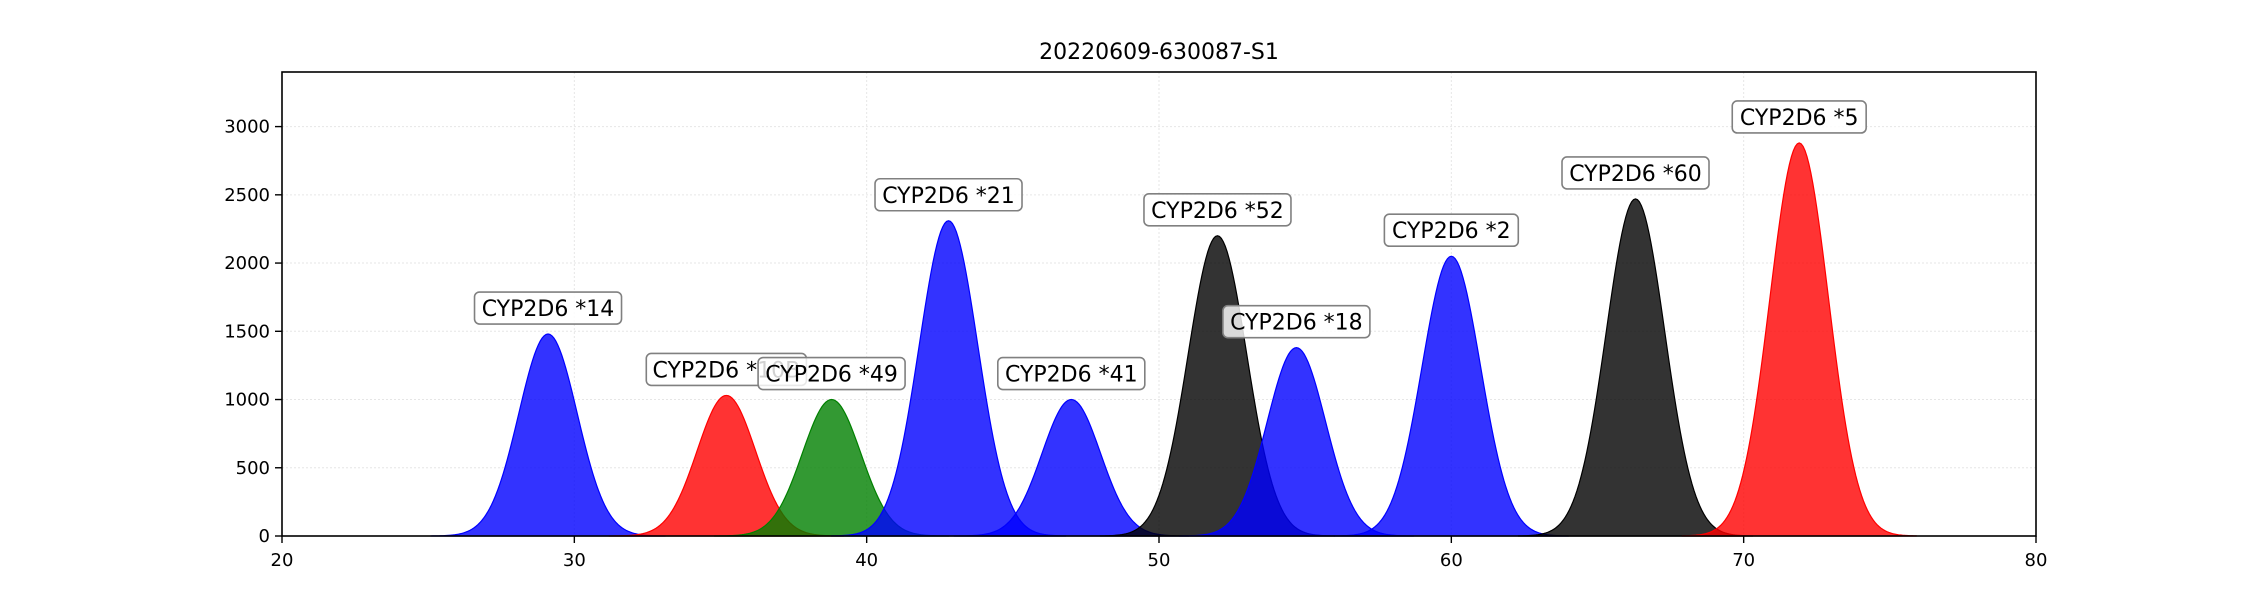 This screenshot has width=2250, height=605. I want to click on x-tick-label: 20, so click(282, 560).